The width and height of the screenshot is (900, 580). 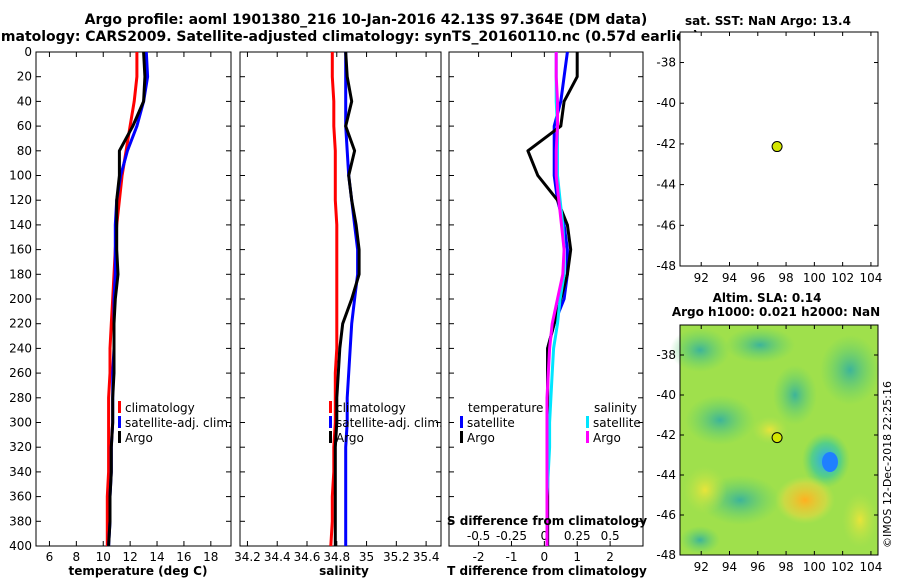 What do you see at coordinates (20, 250) in the screenshot?
I see `y-tick-label: 160` at bounding box center [20, 250].